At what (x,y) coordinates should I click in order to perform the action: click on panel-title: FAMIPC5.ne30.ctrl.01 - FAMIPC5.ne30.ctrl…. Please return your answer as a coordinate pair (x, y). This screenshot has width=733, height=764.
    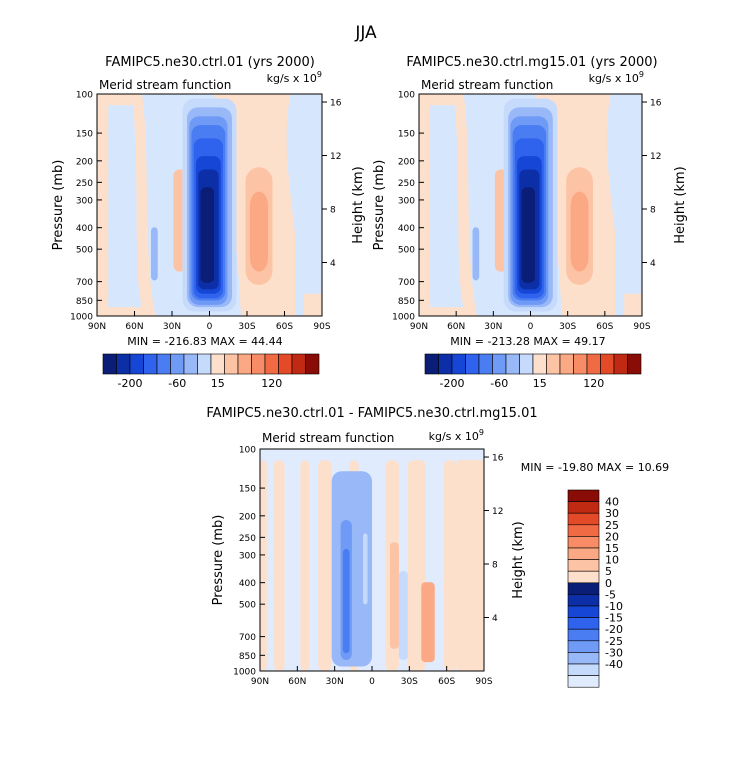
    Looking at the image, I should click on (371, 413).